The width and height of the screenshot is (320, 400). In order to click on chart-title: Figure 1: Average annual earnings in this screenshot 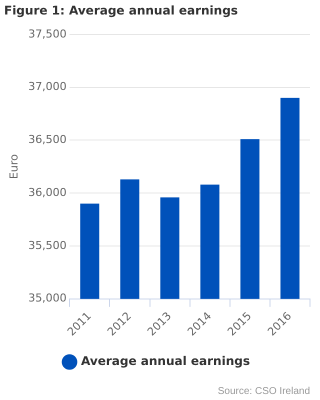, I will do `click(121, 10)`.